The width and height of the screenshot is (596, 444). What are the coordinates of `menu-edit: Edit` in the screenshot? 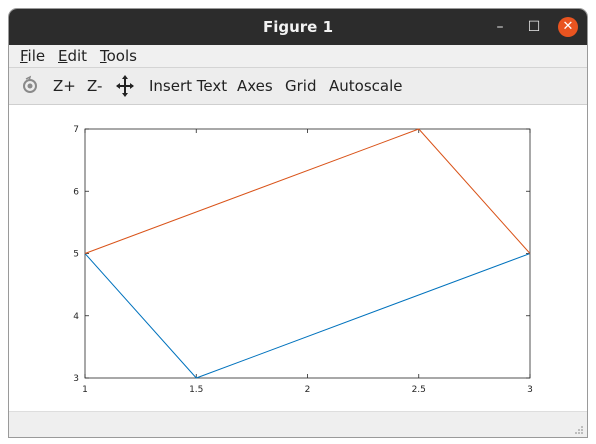 It's located at (72, 56).